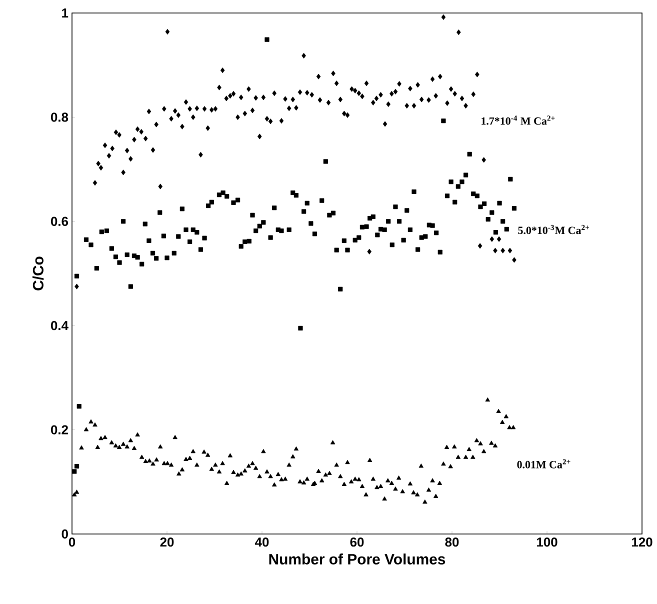 This screenshot has width=657, height=604. I want to click on y-tick-label: 0.4, so click(59, 325).